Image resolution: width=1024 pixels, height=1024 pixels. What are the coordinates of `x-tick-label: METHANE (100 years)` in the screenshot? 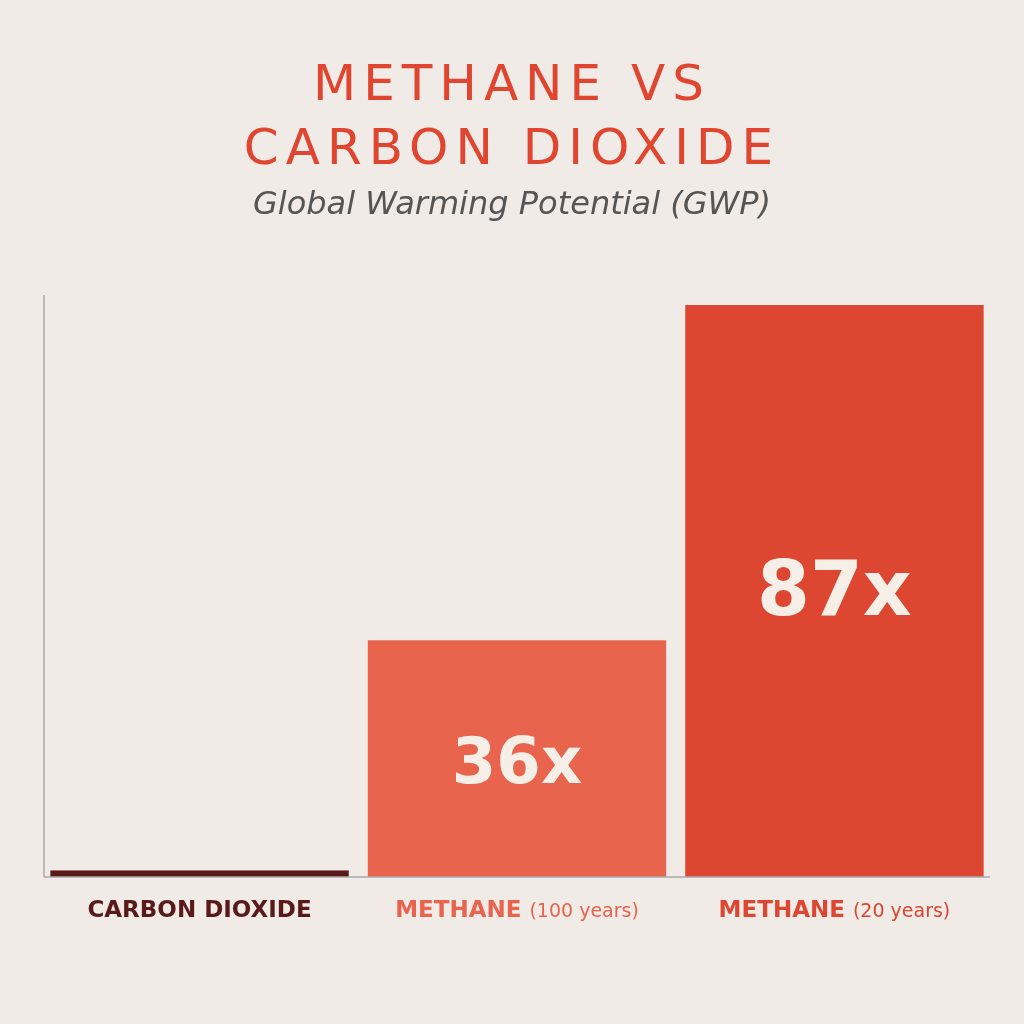 It's located at (517, 909).